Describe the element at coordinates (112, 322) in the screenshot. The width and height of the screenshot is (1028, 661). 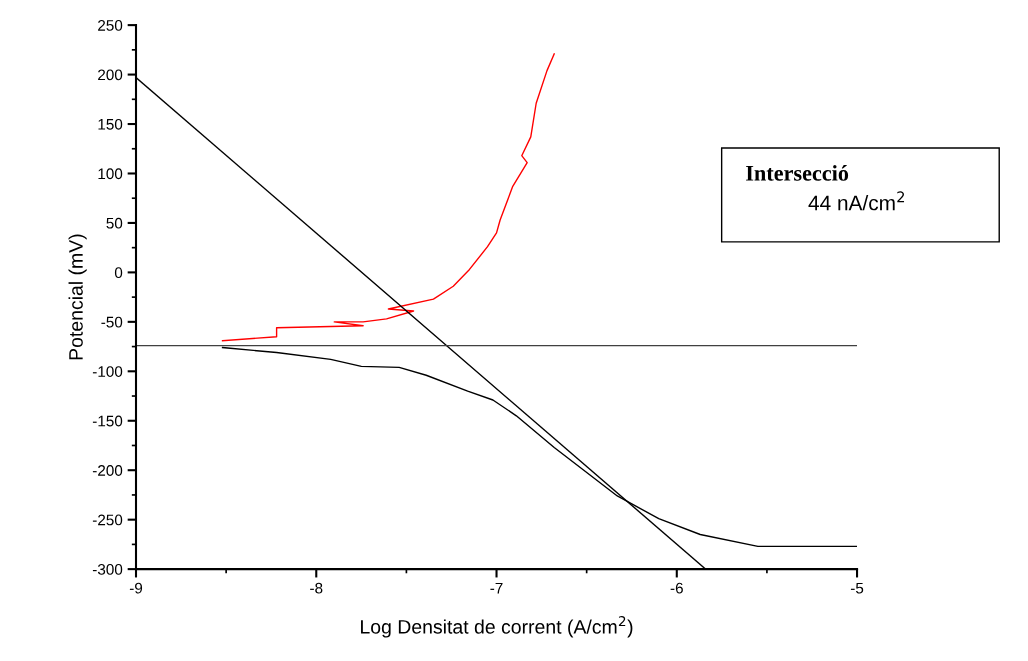
I see `y-tick-label: -50` at that location.